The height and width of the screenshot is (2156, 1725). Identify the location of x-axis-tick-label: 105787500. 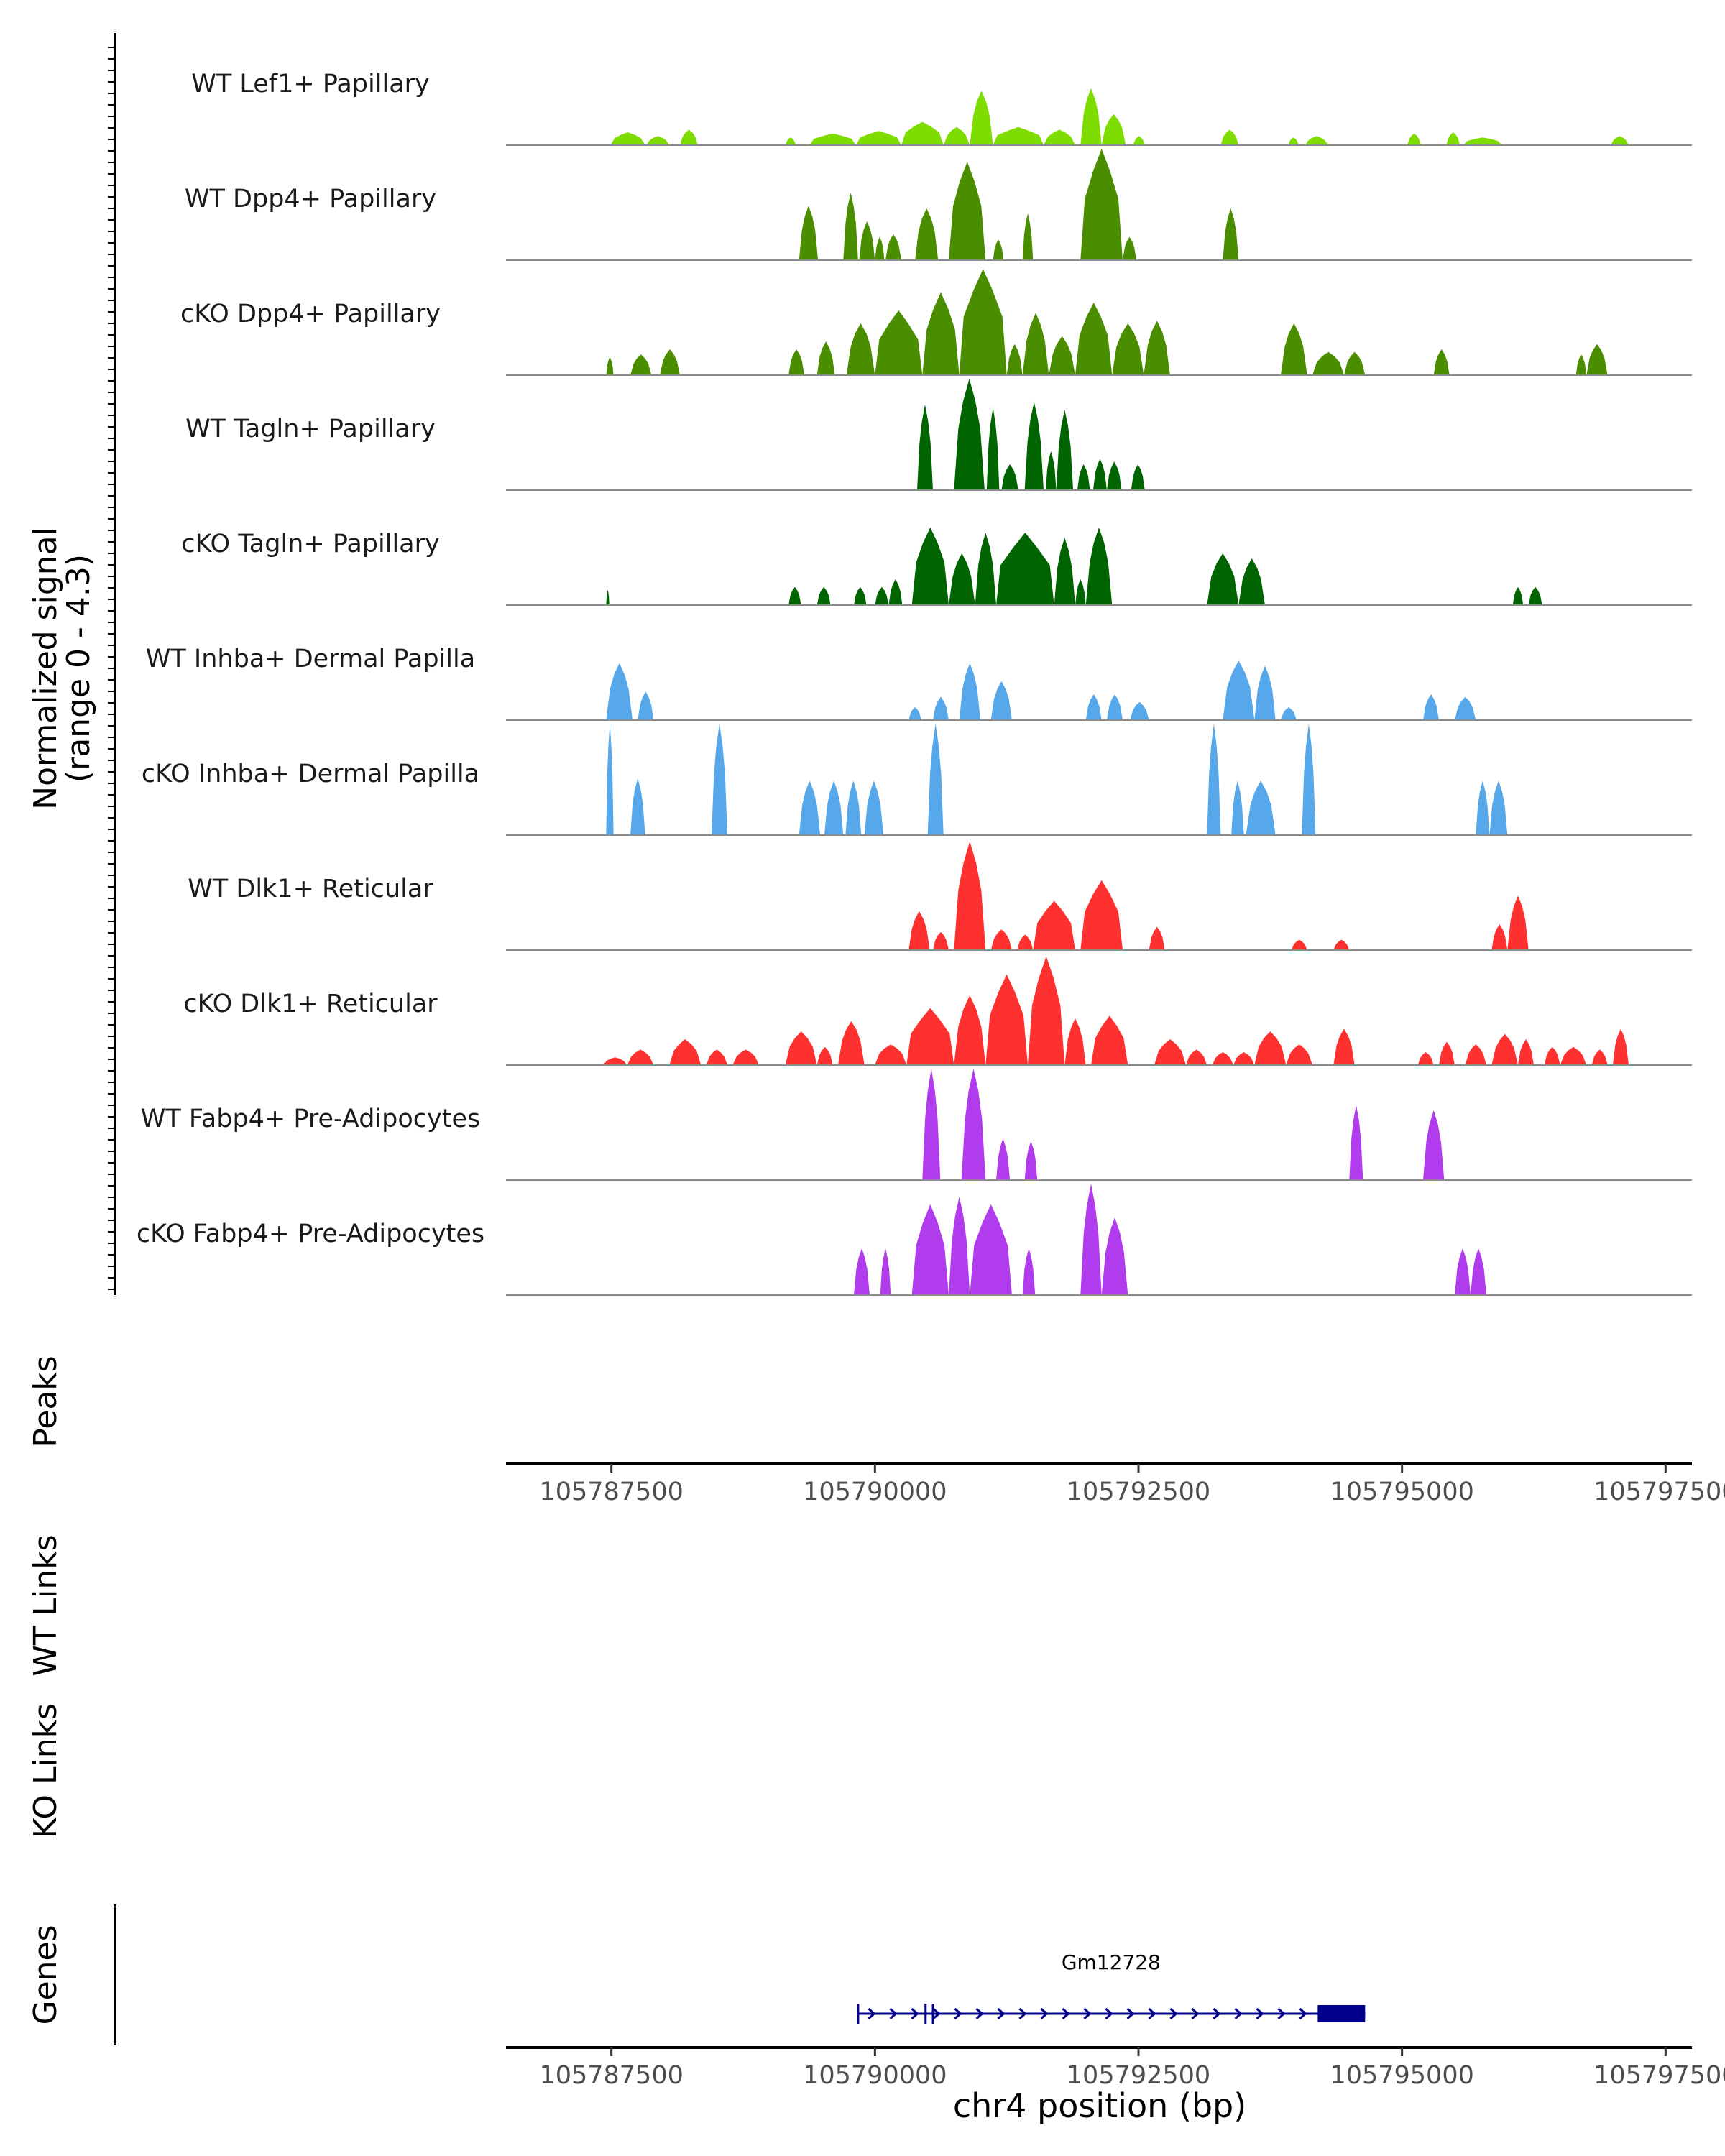
(611, 2075).